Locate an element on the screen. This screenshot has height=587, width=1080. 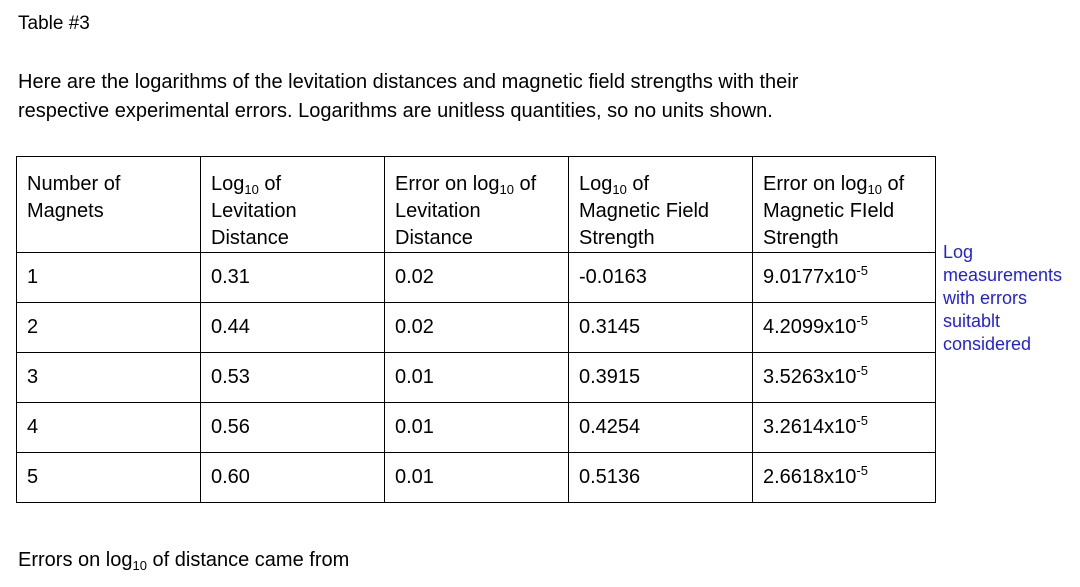
cell-log-field: 0.3915 is located at coordinates (660, 377).